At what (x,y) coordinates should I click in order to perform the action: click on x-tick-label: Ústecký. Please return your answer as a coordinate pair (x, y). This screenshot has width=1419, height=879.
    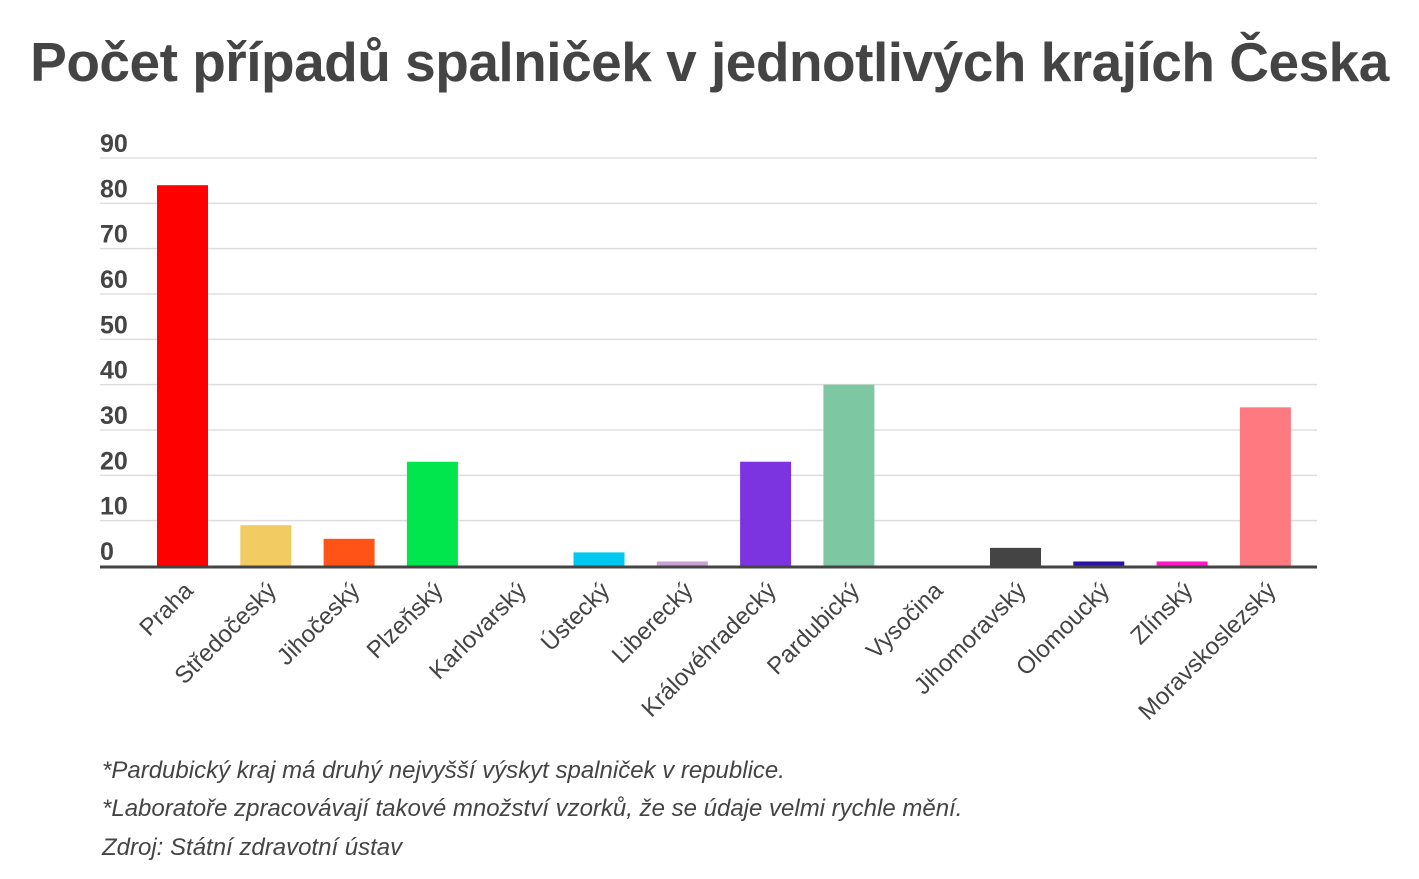
    Looking at the image, I should click on (575, 616).